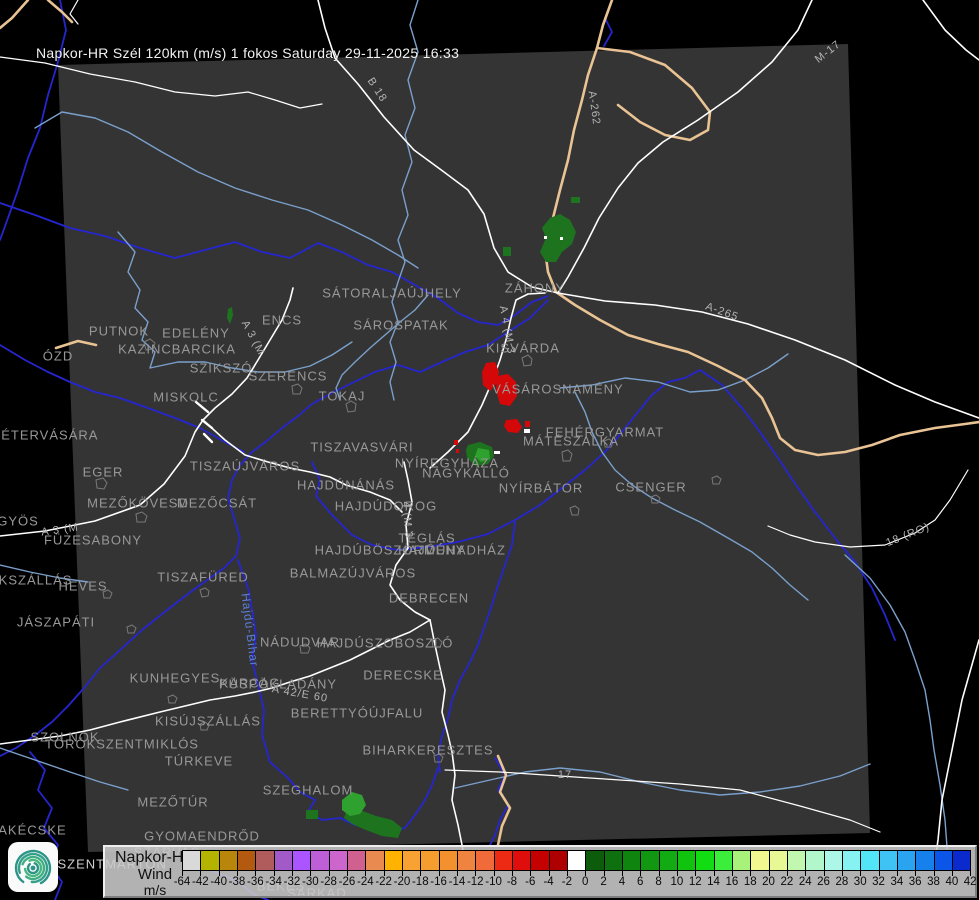  I want to click on legend-tick-label: -8, so click(512, 882).